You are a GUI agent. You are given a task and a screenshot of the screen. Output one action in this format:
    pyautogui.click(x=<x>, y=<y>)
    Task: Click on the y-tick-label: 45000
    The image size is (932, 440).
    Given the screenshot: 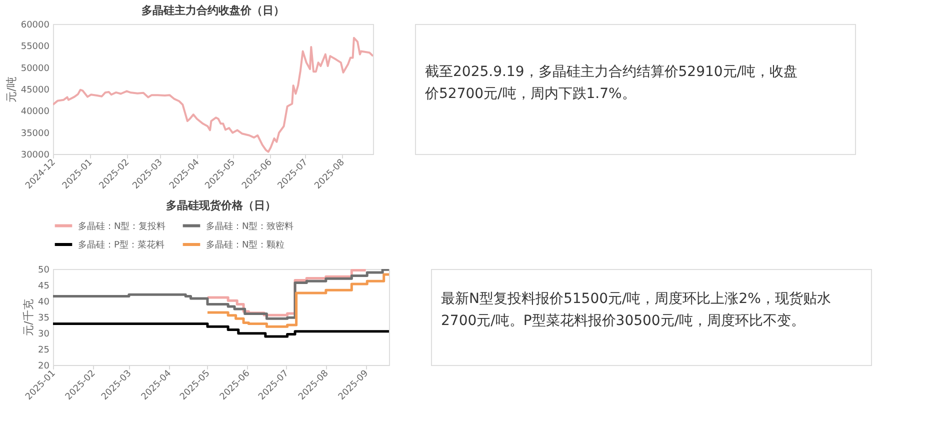 What is the action you would take?
    pyautogui.click(x=35, y=91)
    